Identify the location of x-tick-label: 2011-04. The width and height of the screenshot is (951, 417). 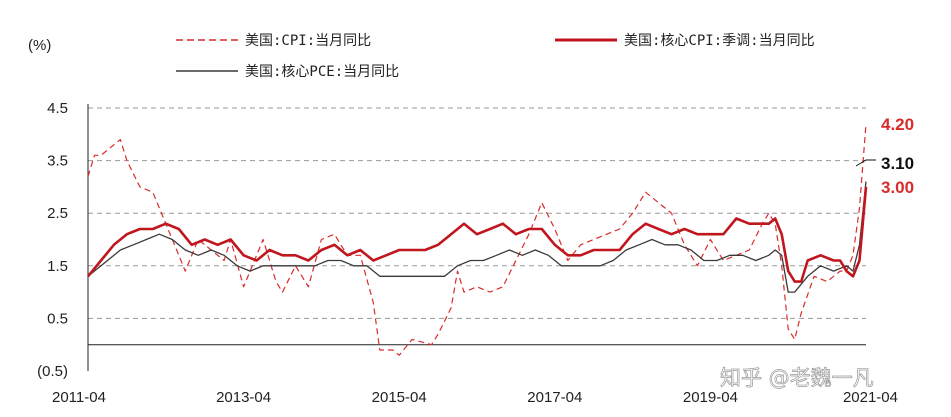
(79, 397).